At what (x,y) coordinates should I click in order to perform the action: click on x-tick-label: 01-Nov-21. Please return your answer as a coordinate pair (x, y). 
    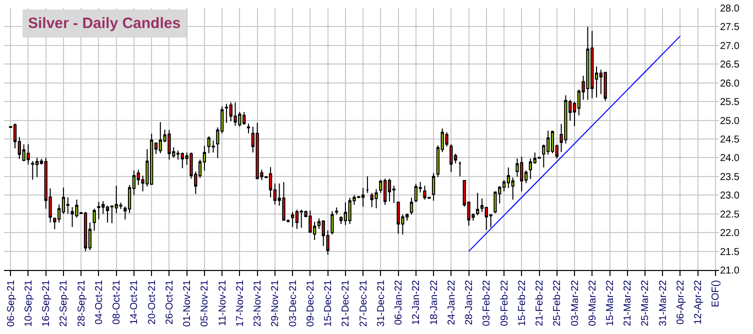
    Looking at the image, I should click on (188, 303).